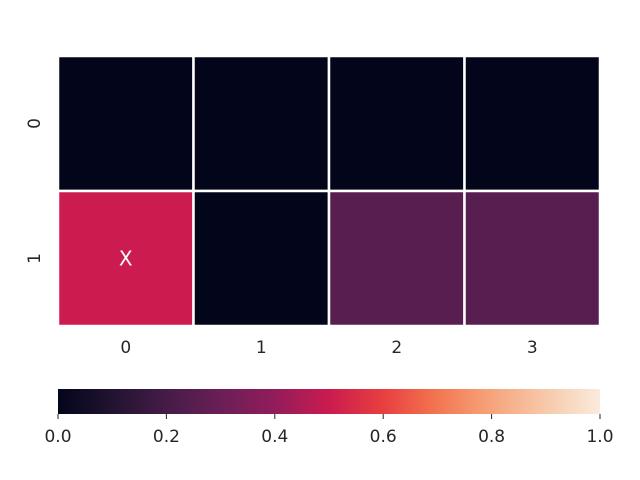 This screenshot has width=640, height=480. What do you see at coordinates (396, 123) in the screenshot?
I see `heatmap-cell-r0-c2` at bounding box center [396, 123].